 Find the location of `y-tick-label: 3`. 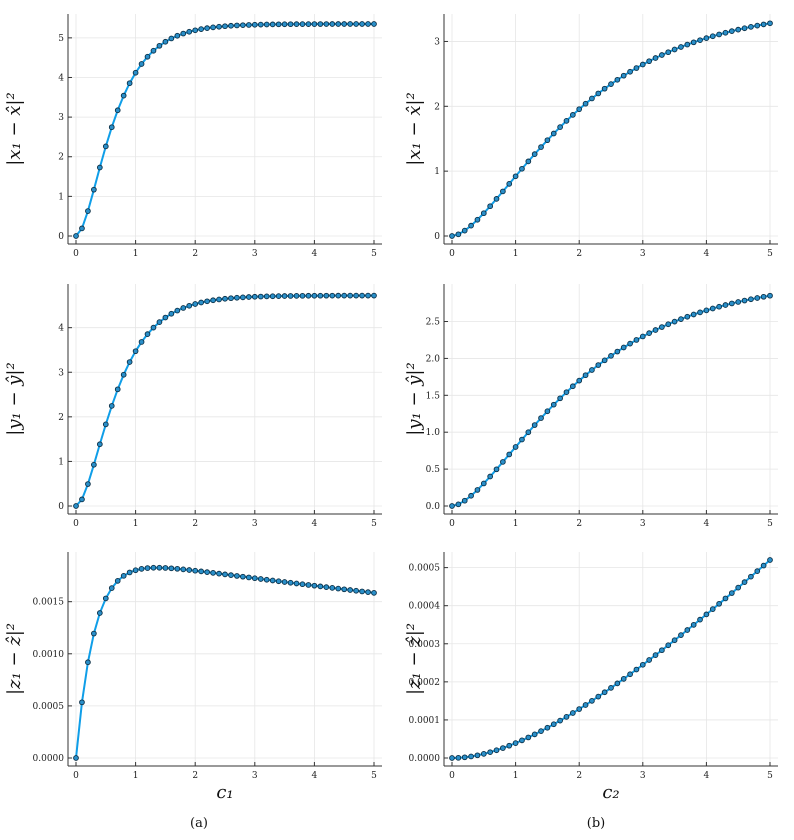

y-tick-label: 3 is located at coordinates (61, 373).